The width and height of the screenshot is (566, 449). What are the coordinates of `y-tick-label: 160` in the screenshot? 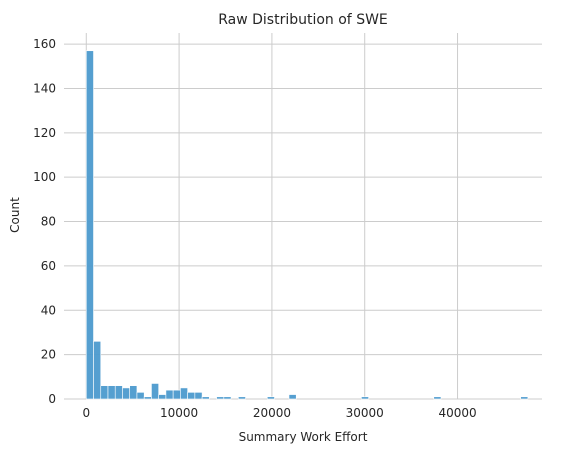 It's located at (44, 44).